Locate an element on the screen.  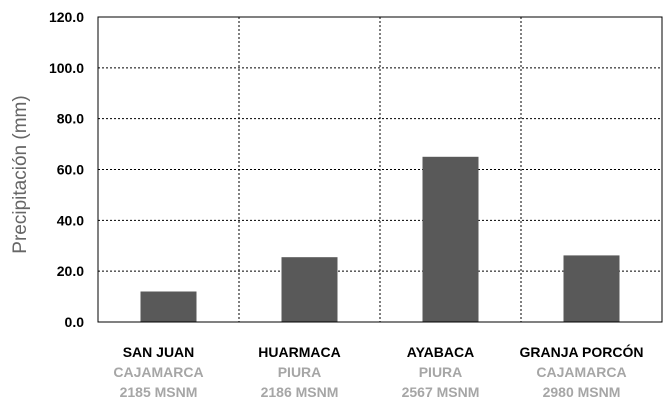
category-altitude: 2186 MSNM is located at coordinates (300, 392).